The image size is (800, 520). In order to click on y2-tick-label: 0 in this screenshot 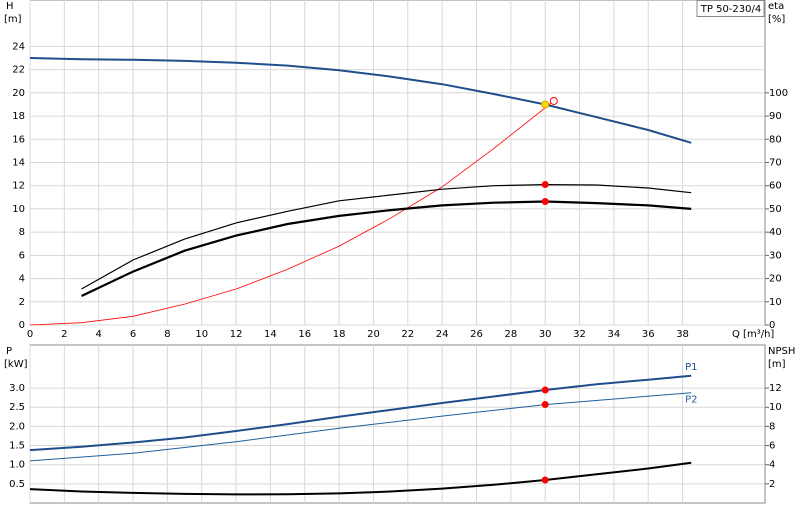, I will do `click(772, 325)`.